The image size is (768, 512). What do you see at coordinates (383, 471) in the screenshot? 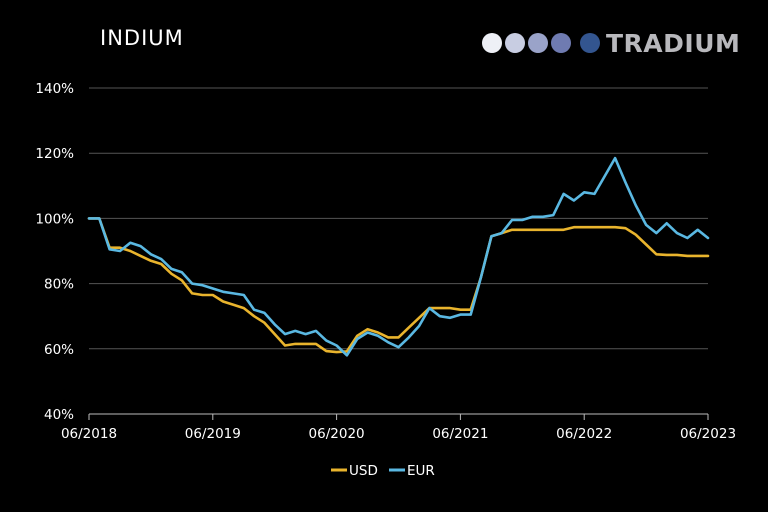
I see `legend: USD EUR` at bounding box center [383, 471].